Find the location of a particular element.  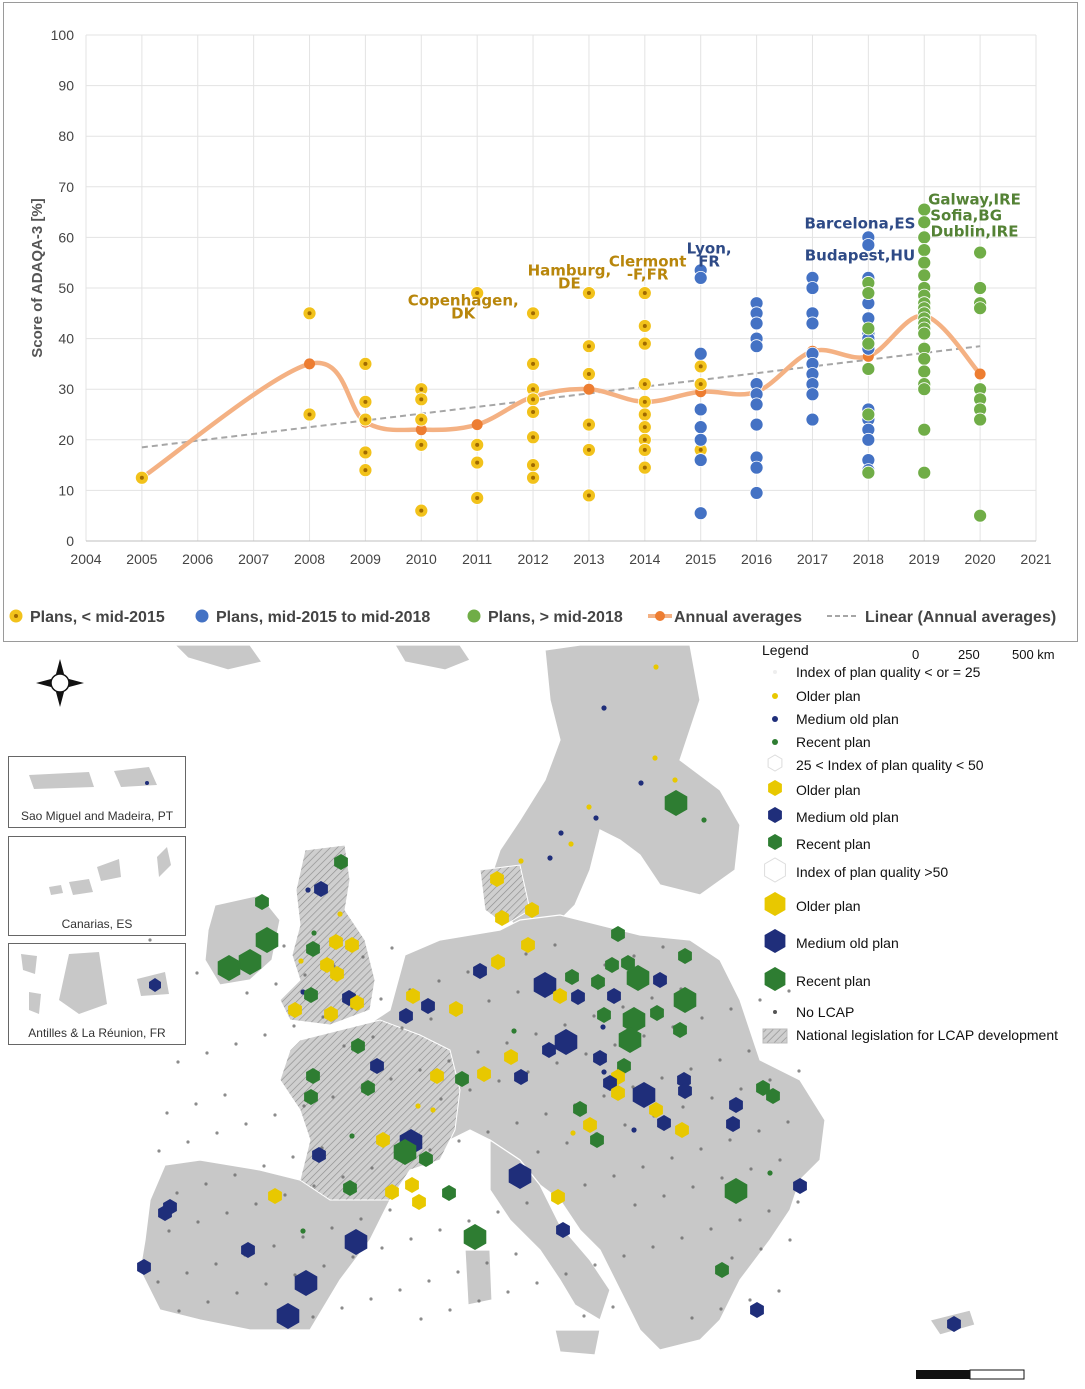

legend-label: Medium old plan is located at coordinates (847, 817).